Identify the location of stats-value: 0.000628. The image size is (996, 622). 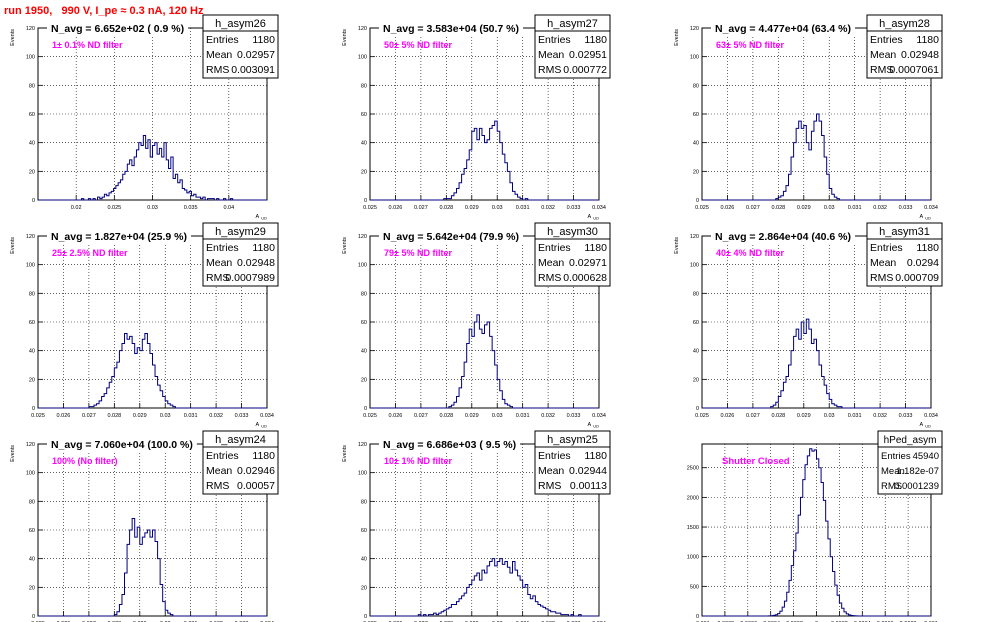
(585, 278).